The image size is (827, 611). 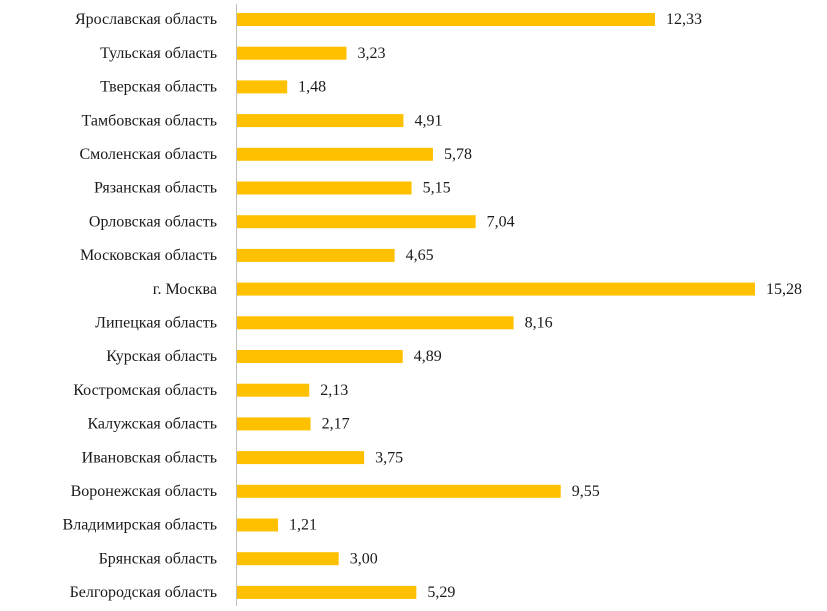 I want to click on value-label: 4,89, so click(x=428, y=356).